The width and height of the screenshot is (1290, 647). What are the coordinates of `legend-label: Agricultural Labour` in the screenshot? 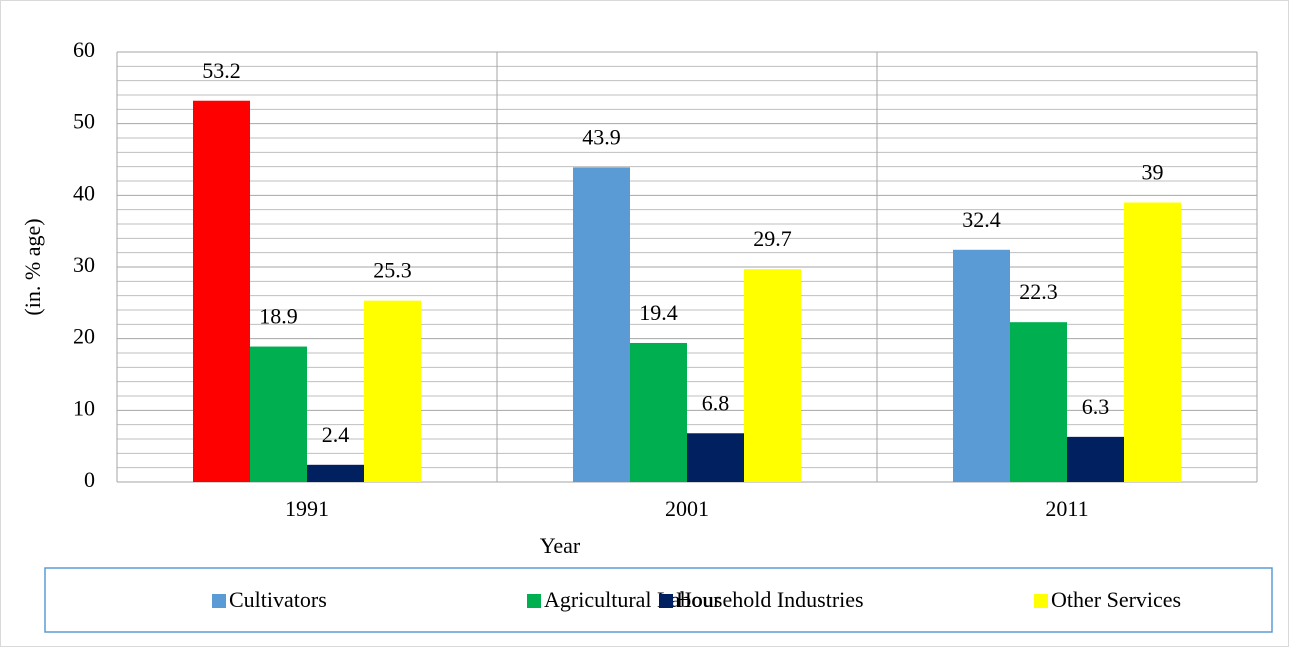 It's located at (632, 599).